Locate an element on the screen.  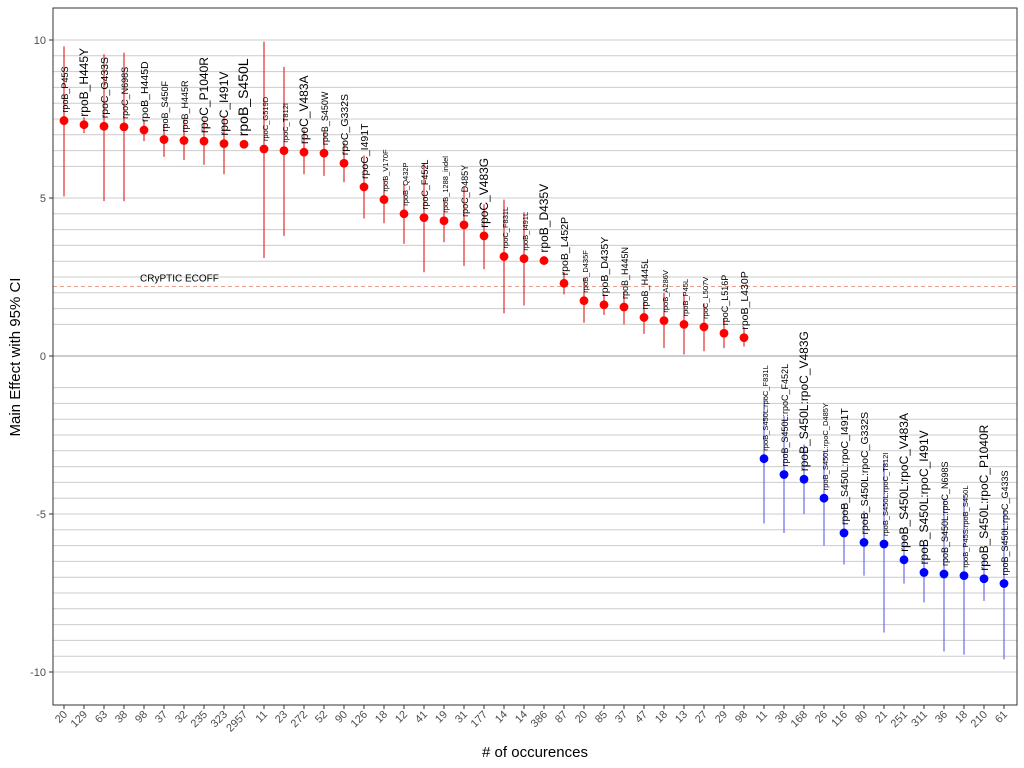
point-label: rpoB_P45S:rpoB_S450L is located at coordinates (965, 526).